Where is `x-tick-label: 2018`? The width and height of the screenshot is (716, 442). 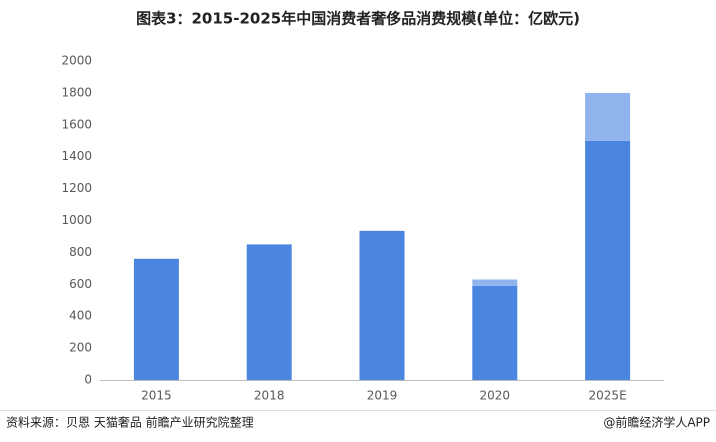
x-tick-label: 2018 is located at coordinates (269, 396).